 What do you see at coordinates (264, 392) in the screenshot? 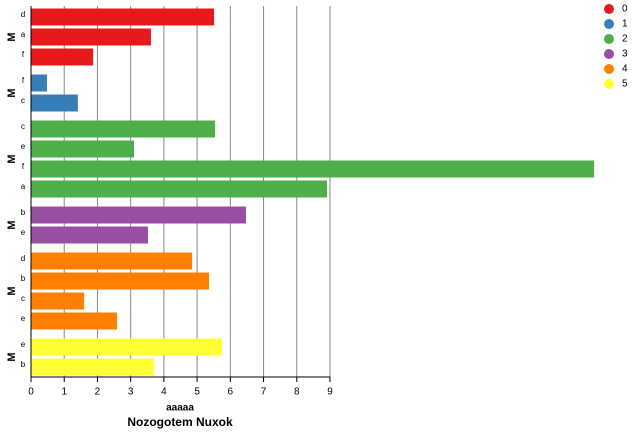
I see `x-tick-label: 7` at bounding box center [264, 392].